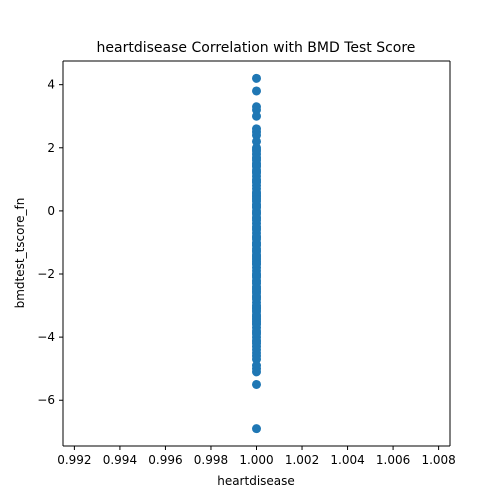 The image size is (500, 500). What do you see at coordinates (165, 460) in the screenshot?
I see `x-tick-label: 0.996` at bounding box center [165, 460].